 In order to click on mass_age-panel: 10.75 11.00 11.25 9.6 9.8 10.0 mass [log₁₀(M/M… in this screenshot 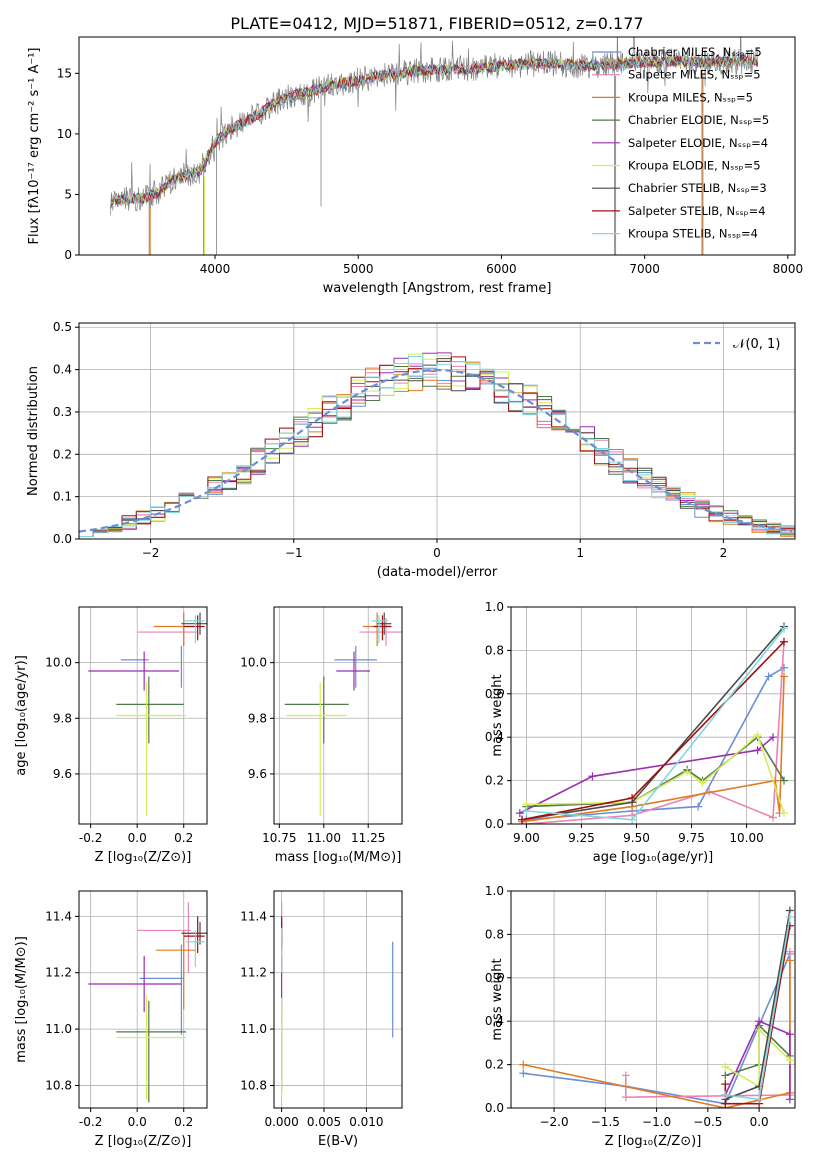, I will do `click(321, 735)`.